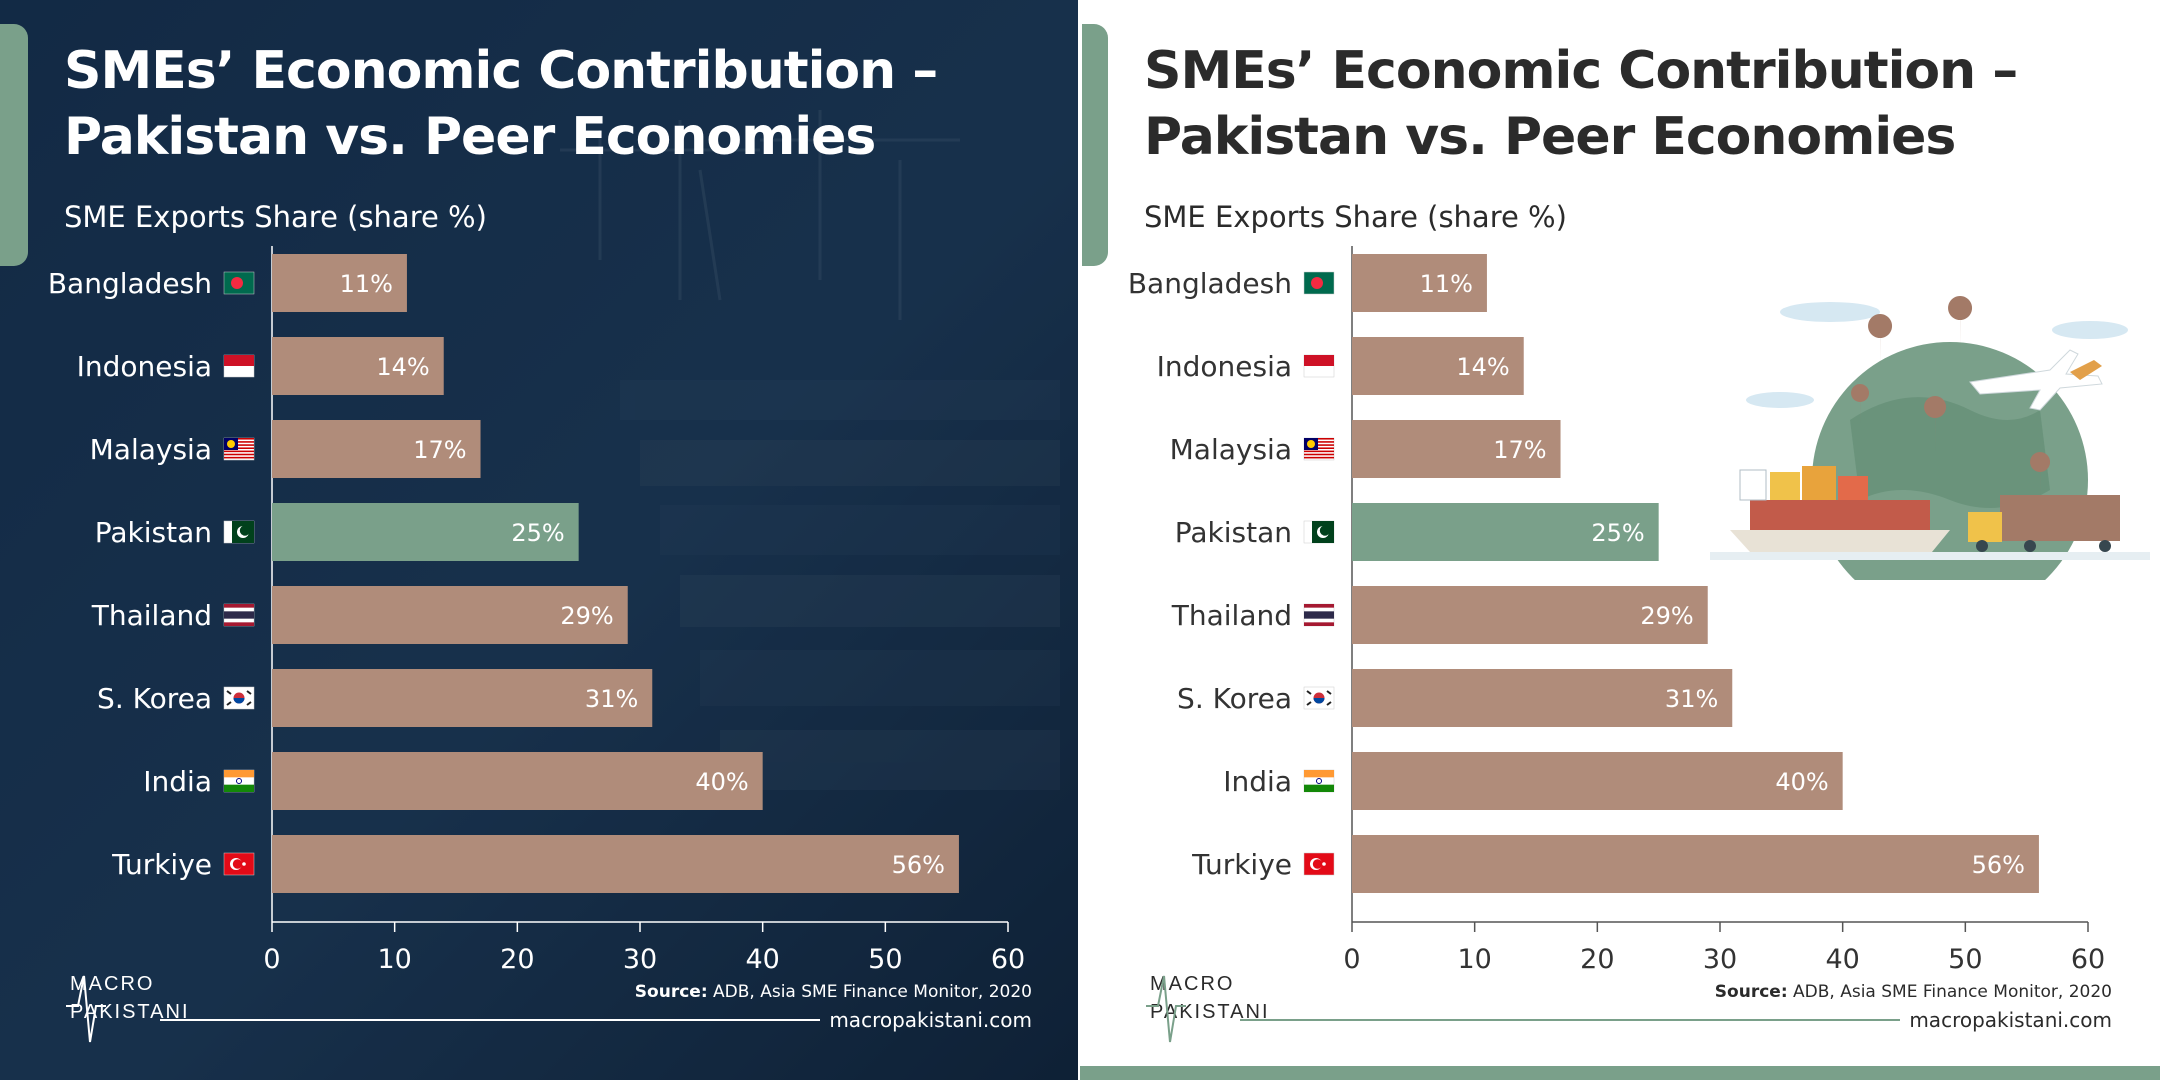 Image resolution: width=2160 pixels, height=1080 pixels. Describe the element at coordinates (1965, 959) in the screenshot. I see `x-tick-label: 50` at that location.